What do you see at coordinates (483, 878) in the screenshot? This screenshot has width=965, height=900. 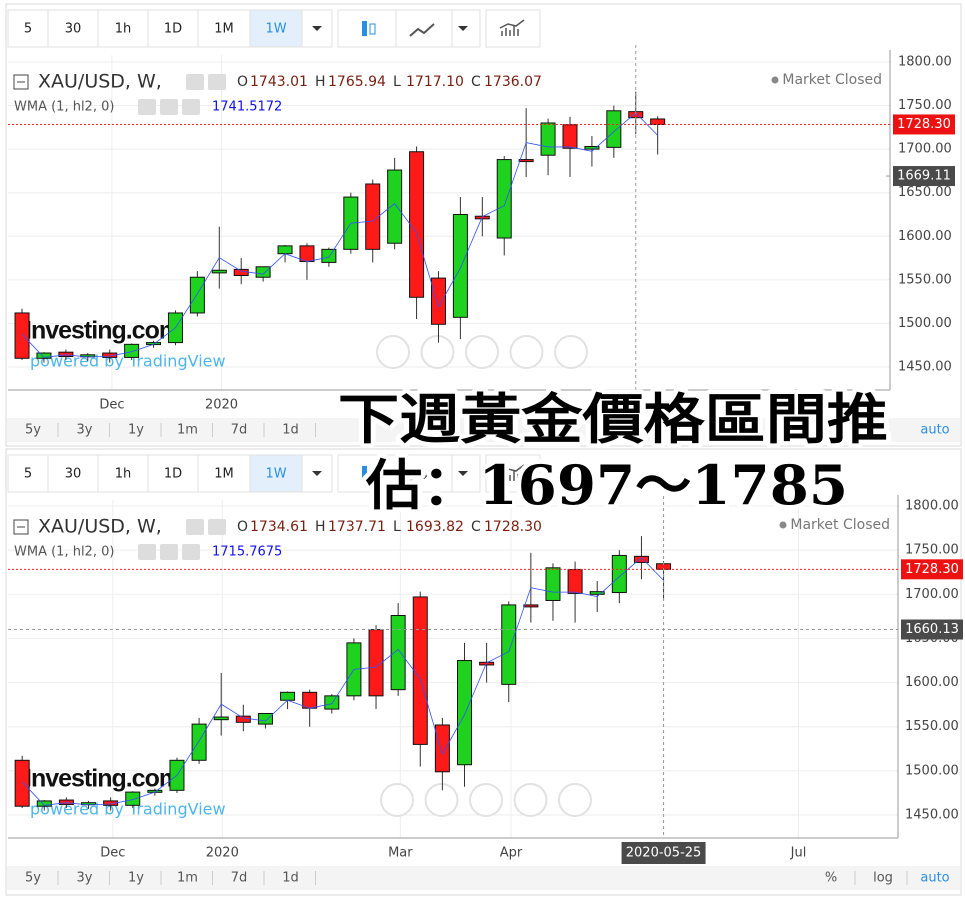 I see `range-bar` at bounding box center [483, 878].